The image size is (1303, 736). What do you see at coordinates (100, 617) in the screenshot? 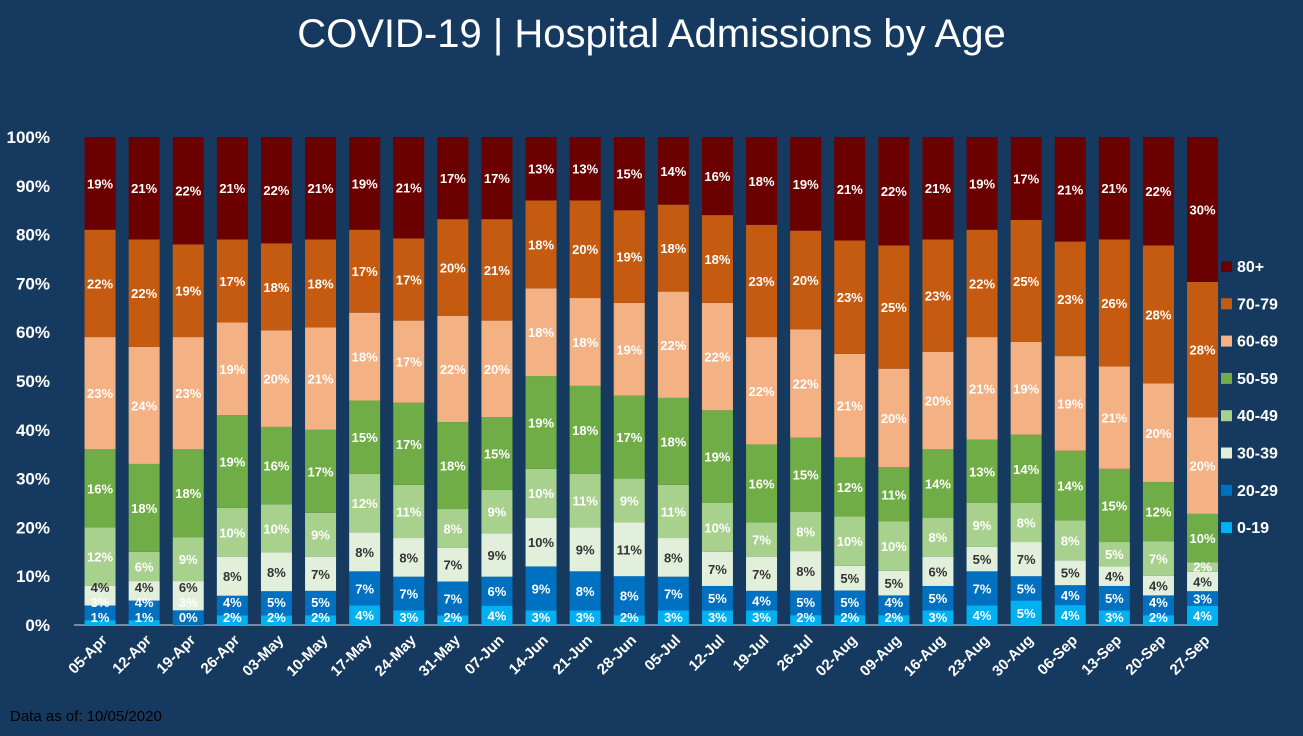
I see `data-label: 1%` at bounding box center [100, 617].